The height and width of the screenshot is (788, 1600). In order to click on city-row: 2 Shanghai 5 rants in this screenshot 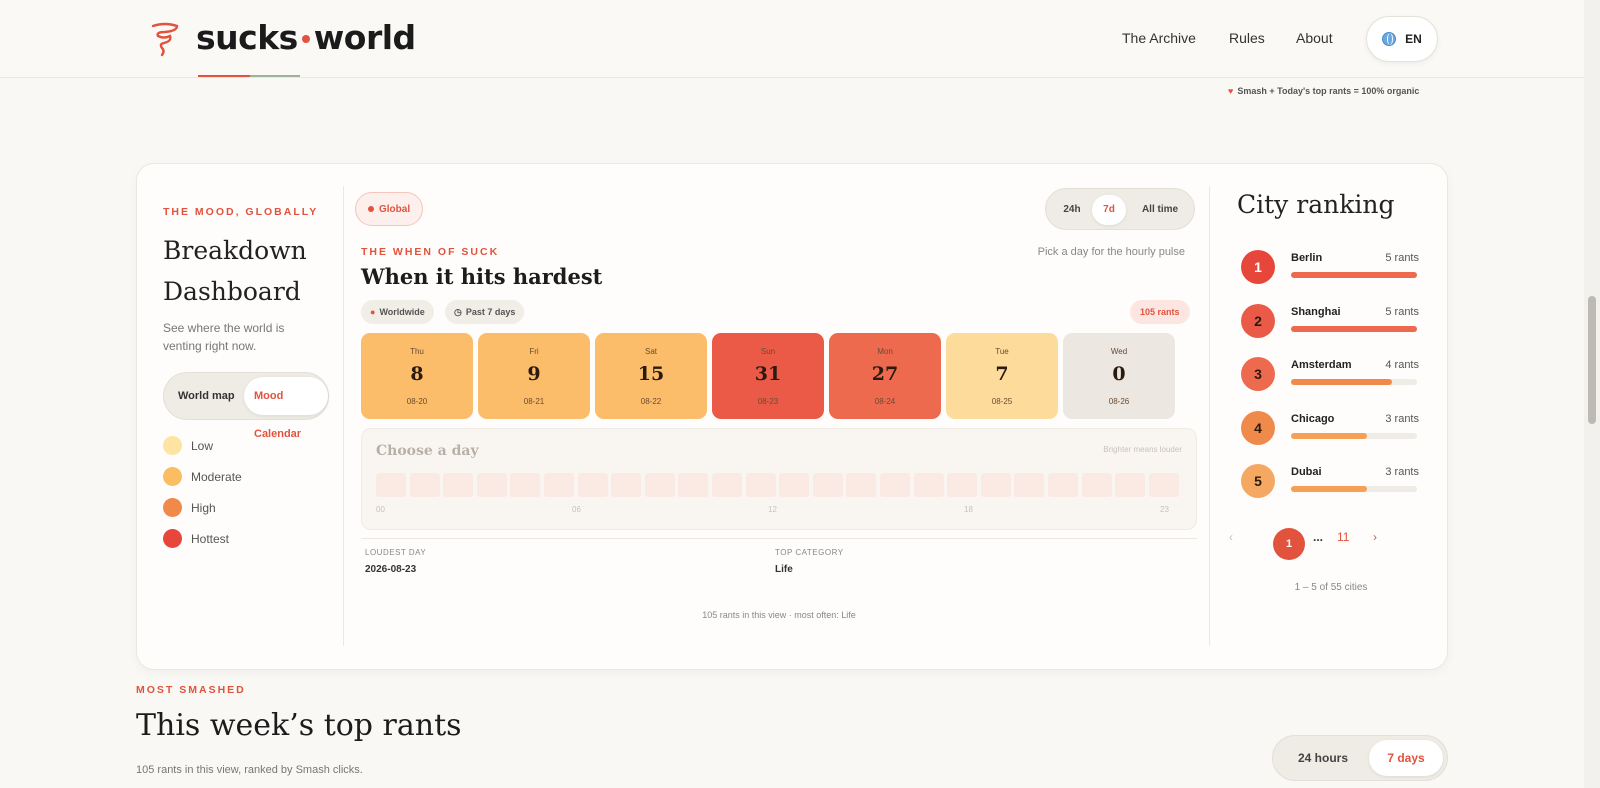, I will do `click(1331, 323)`.